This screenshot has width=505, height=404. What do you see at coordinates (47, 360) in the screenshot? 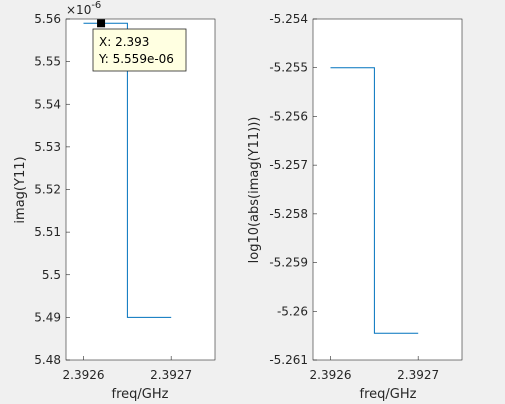
I see `y-tick-label: 5.48` at bounding box center [47, 360].